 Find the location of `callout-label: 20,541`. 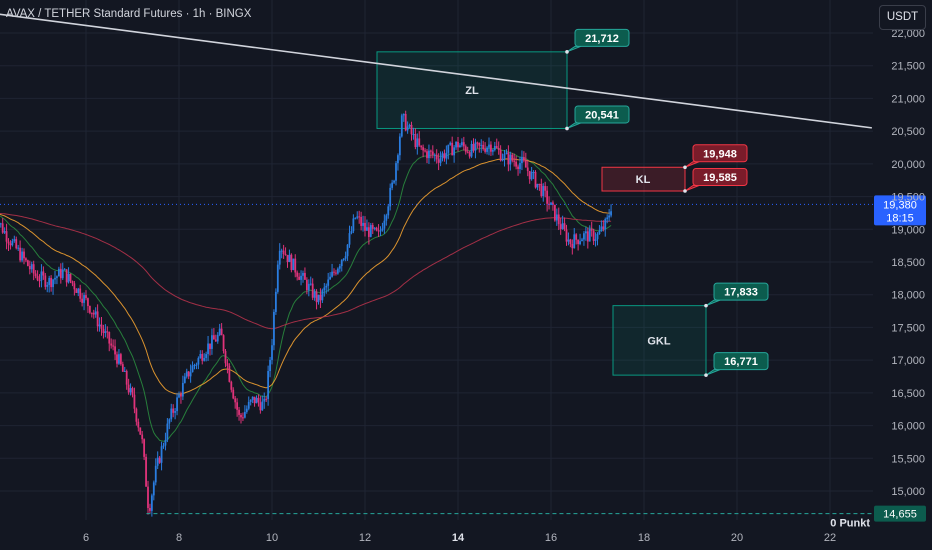

callout-label: 20,541 is located at coordinates (602, 115).